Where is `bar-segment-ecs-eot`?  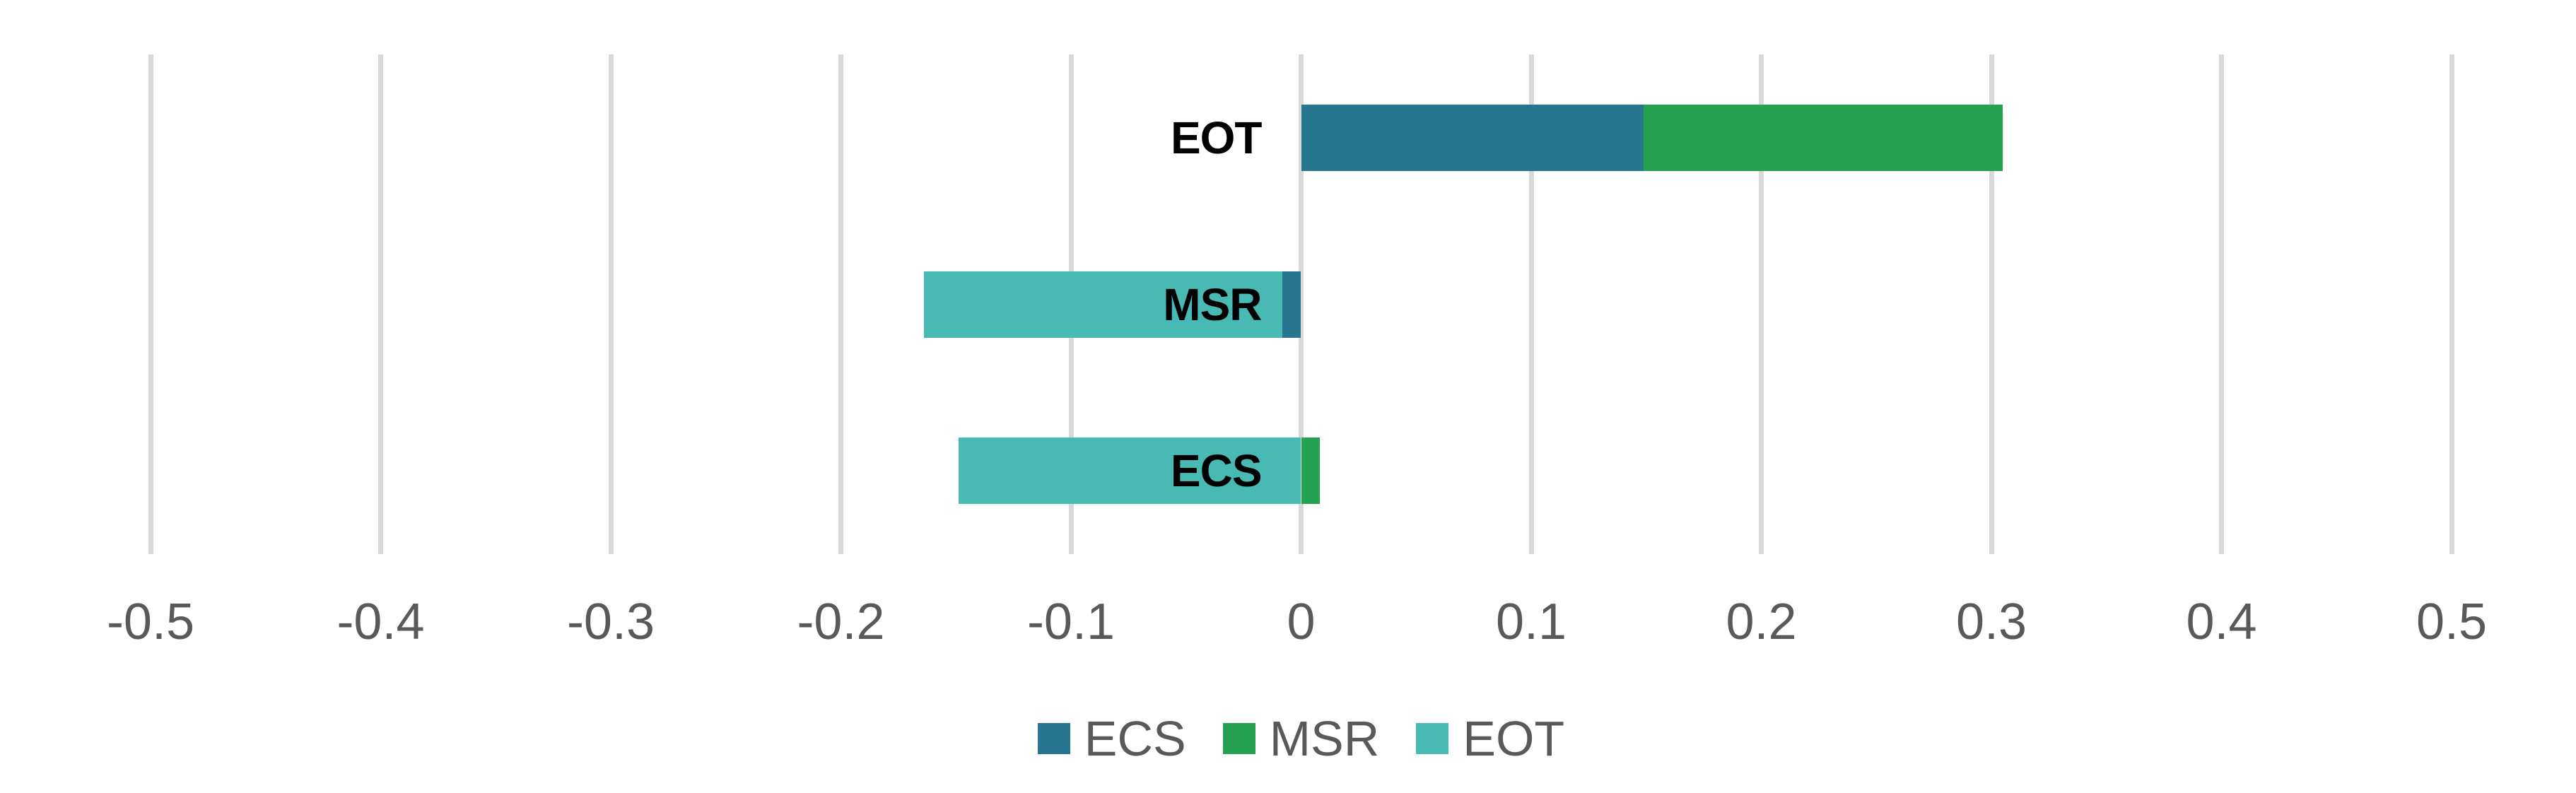 bar-segment-ecs-eot is located at coordinates (1130, 471).